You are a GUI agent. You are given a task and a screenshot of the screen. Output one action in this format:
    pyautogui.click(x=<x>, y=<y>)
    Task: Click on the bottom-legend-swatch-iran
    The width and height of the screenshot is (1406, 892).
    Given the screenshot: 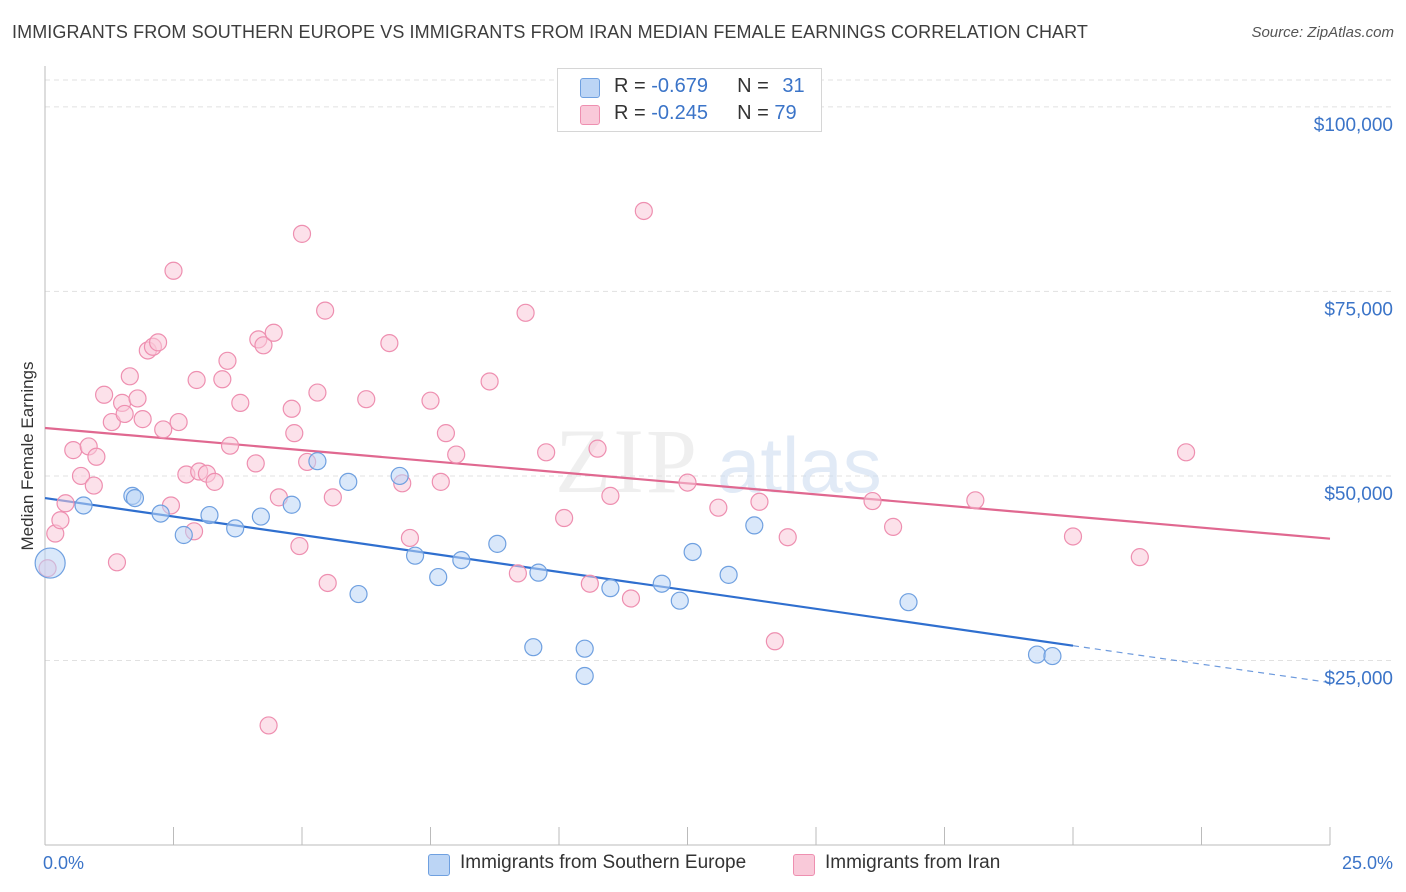 What is the action you would take?
    pyautogui.click(x=804, y=865)
    